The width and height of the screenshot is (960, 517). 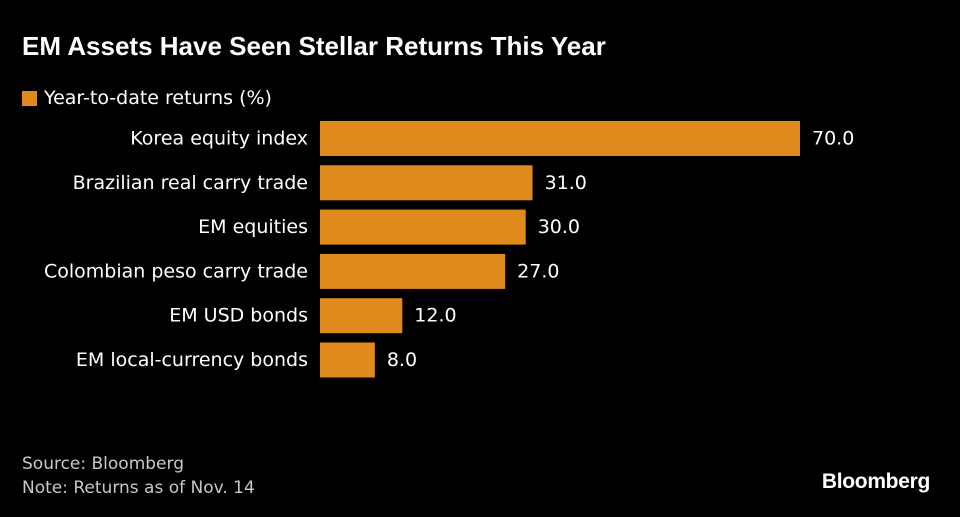 What do you see at coordinates (103, 464) in the screenshot?
I see `source-note: Source: Bloomberg` at bounding box center [103, 464].